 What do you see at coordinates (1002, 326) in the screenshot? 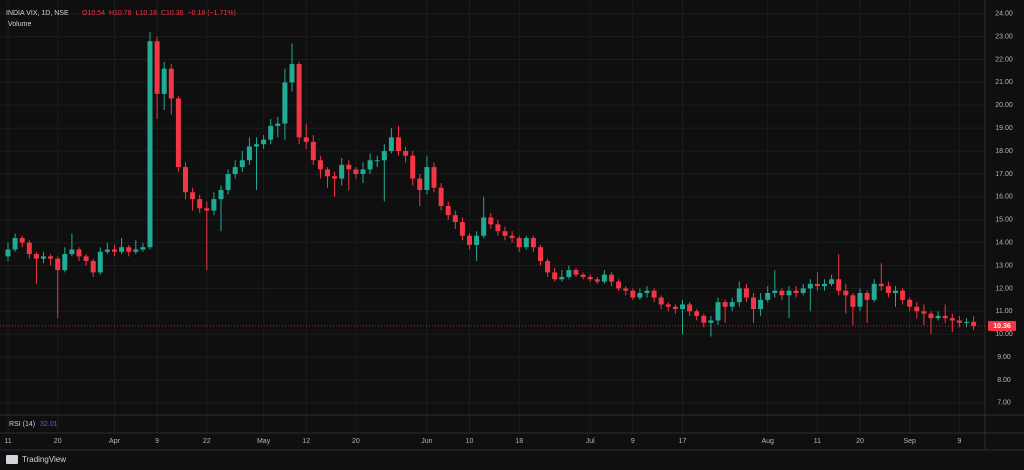
I see `price-tag-label: 10.36` at bounding box center [1002, 326].